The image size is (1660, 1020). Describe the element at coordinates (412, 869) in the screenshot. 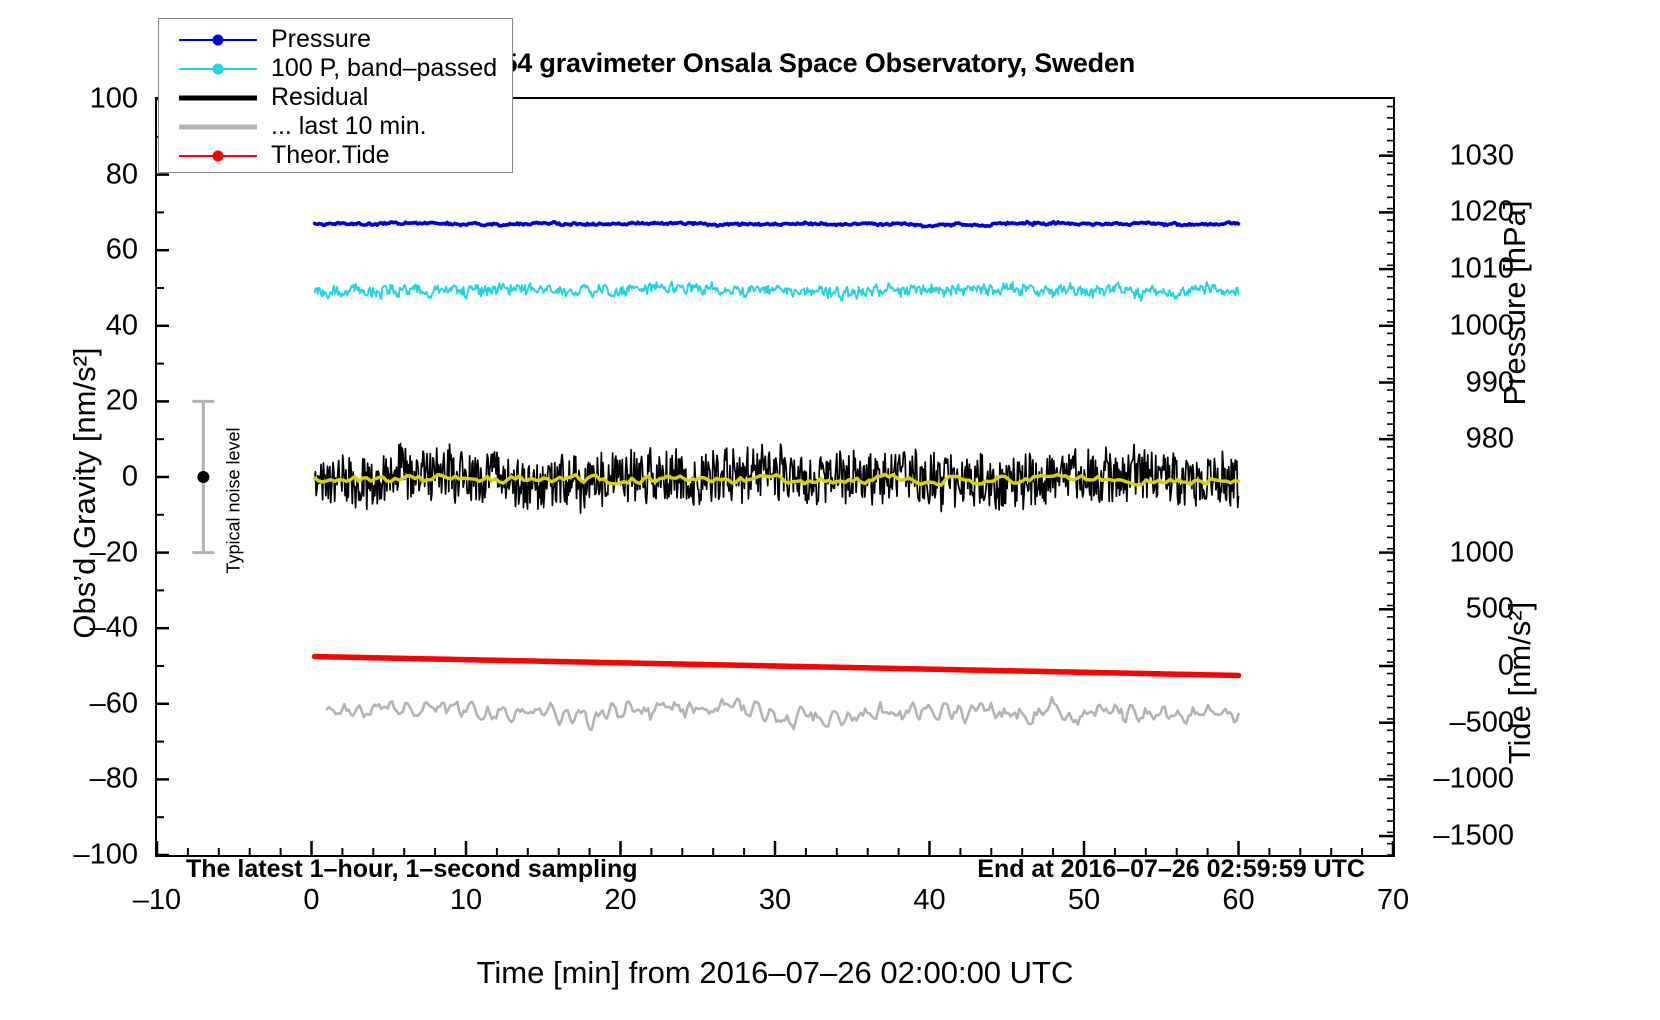

I see `sampling-note: The latest 1–hour, 1–second sampling` at that location.